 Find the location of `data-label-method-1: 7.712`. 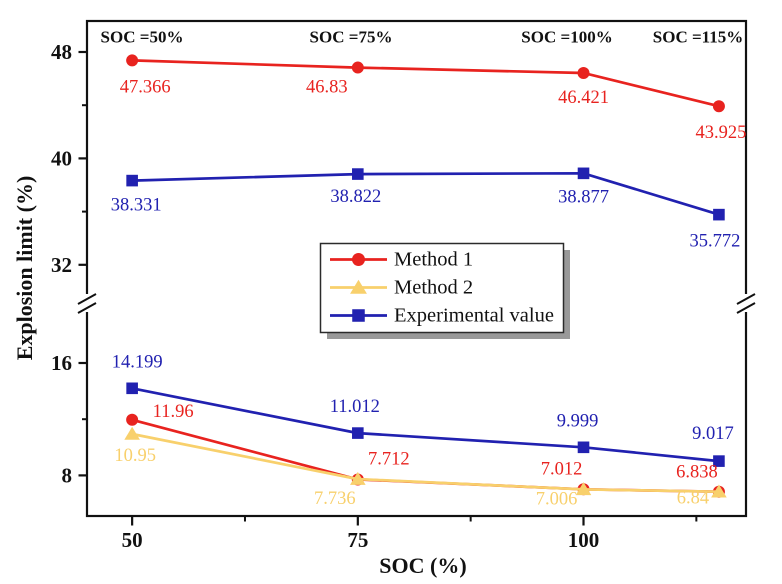

data-label-method-1: 7.712 is located at coordinates (389, 459).